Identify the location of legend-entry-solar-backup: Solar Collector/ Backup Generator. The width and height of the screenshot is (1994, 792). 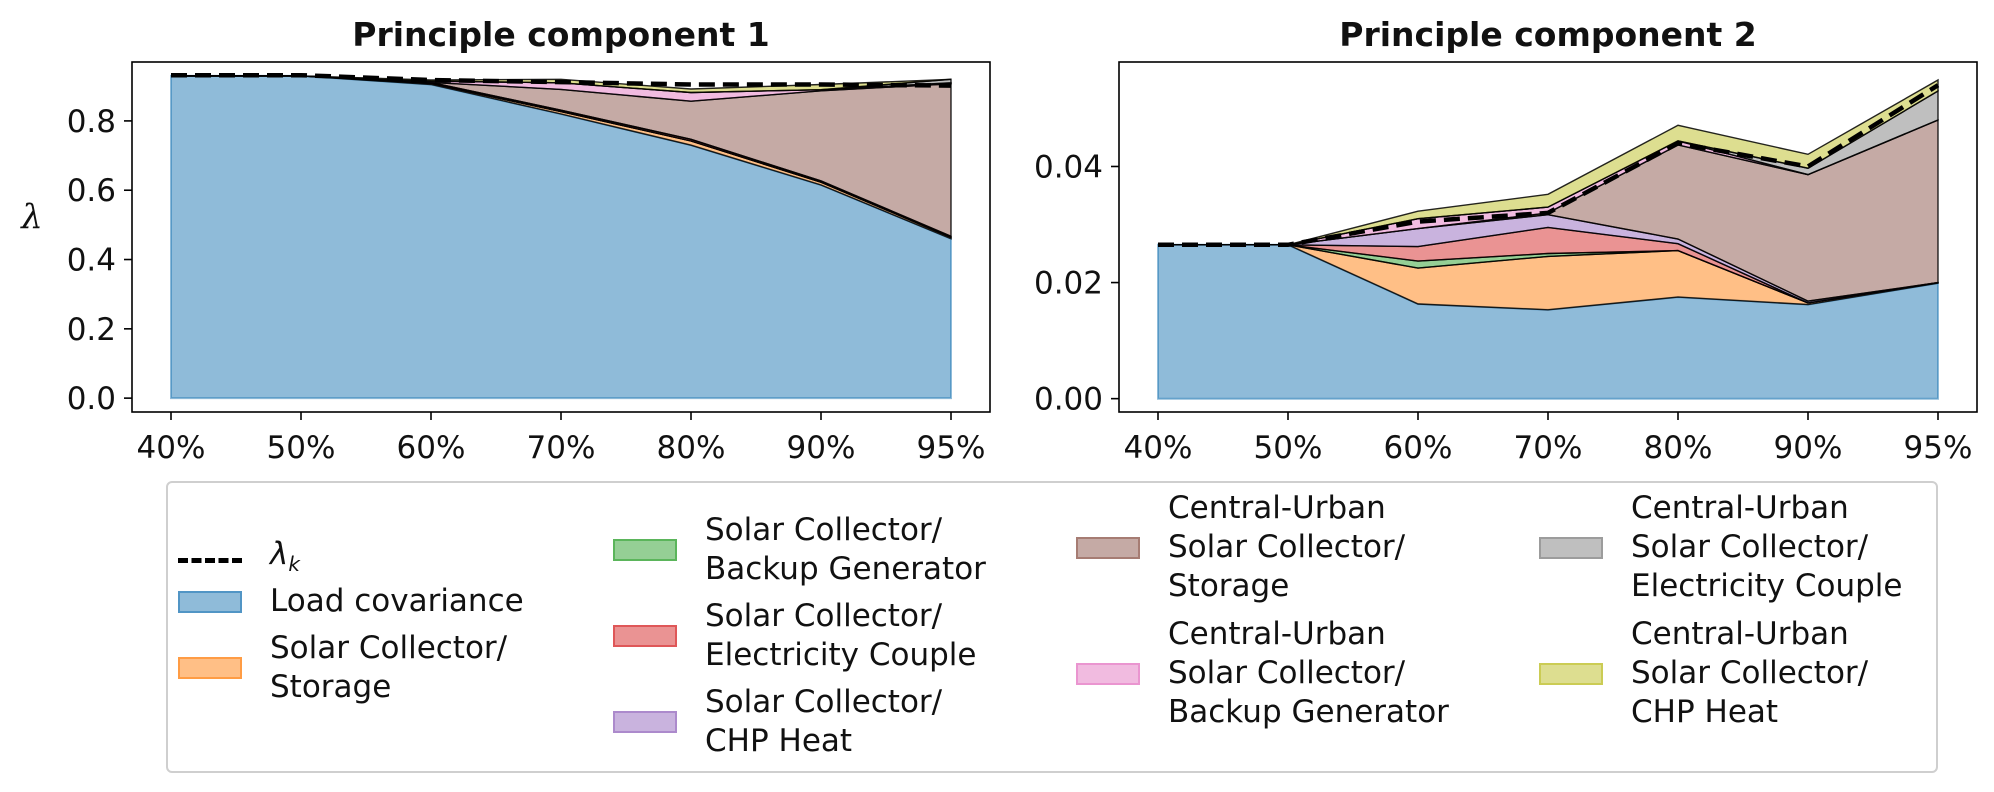
(799, 550).